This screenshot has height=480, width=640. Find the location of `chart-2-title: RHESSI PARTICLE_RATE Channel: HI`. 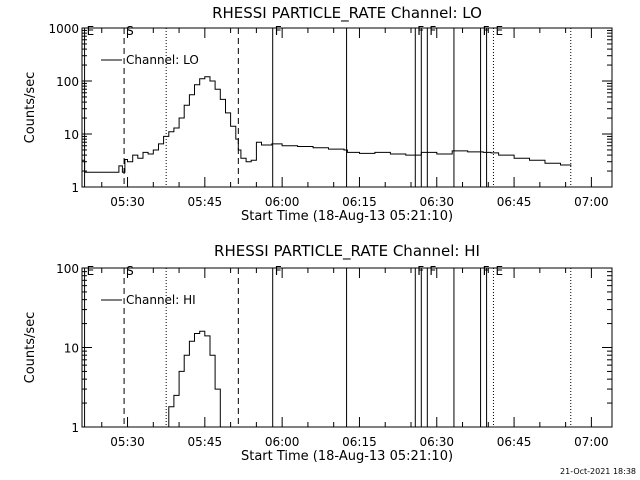

chart-2-title: RHESSI PARTICLE_RATE Channel: HI is located at coordinates (347, 251).